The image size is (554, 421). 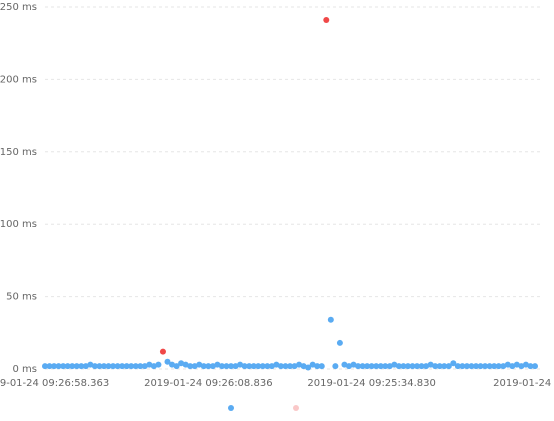 What do you see at coordinates (25, 369) in the screenshot?
I see `y-tick-label: 0 ms` at bounding box center [25, 369].